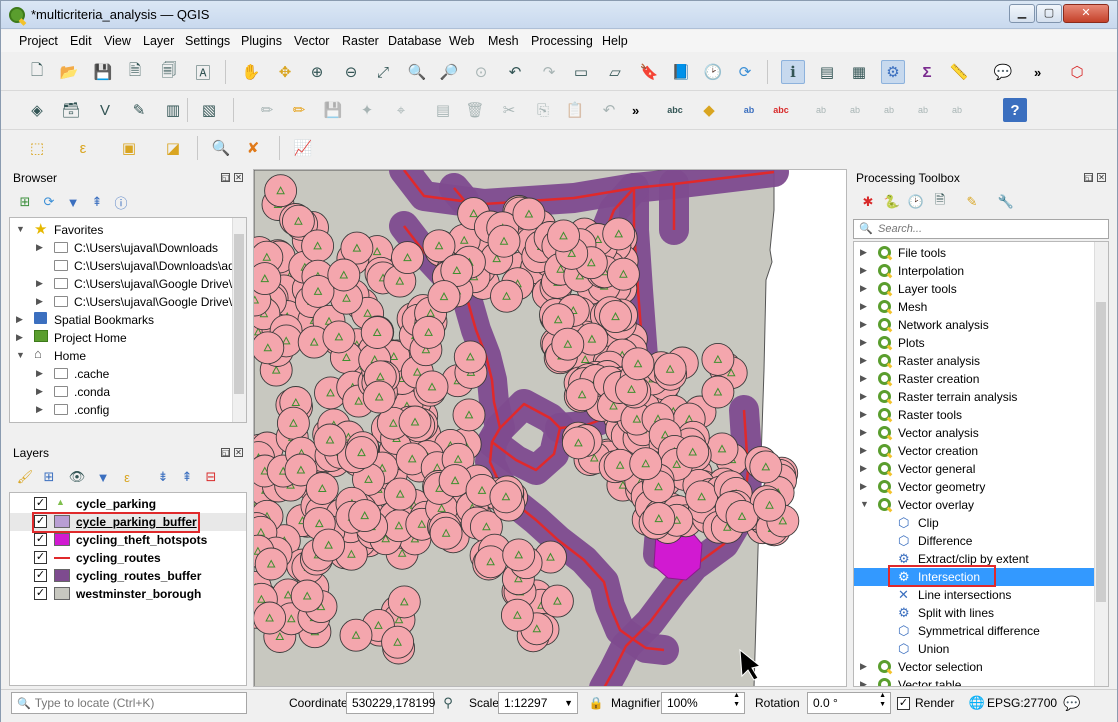  Describe the element at coordinates (251, 72) in the screenshot. I see `pan-map-icon: ✋` at that location.